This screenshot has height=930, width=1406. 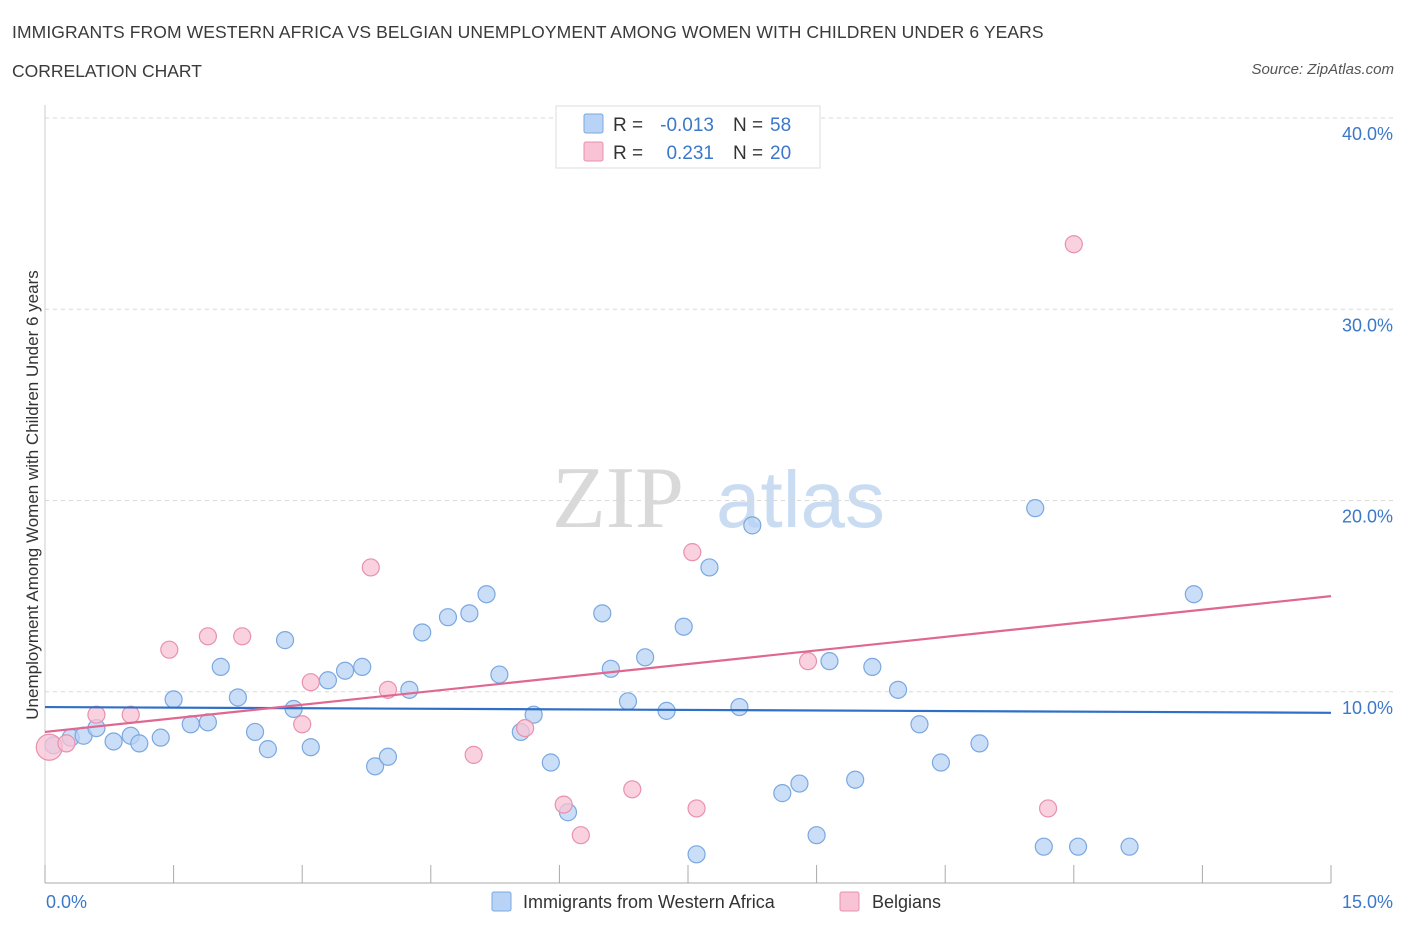 What do you see at coordinates (748, 153) in the screenshot?
I see `stats-n-label-2: N =` at bounding box center [748, 153].